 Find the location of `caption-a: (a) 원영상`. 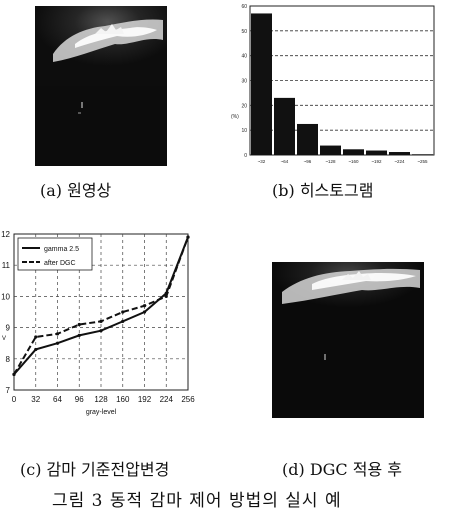

caption-a: (a) 원영상 is located at coordinates (76, 190).